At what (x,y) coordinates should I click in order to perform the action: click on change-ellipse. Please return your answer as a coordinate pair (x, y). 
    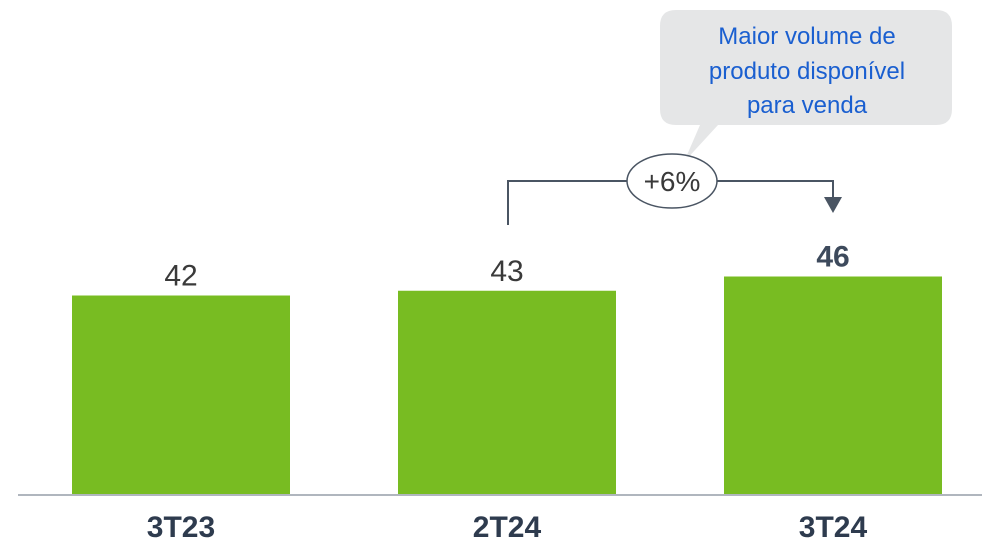
    Looking at the image, I should click on (672, 181).